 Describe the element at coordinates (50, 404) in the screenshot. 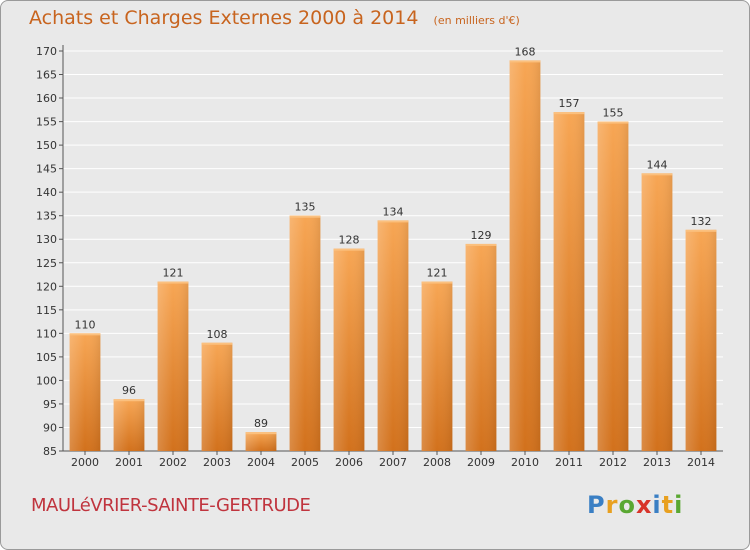

I see `y-tick-label: 95` at that location.